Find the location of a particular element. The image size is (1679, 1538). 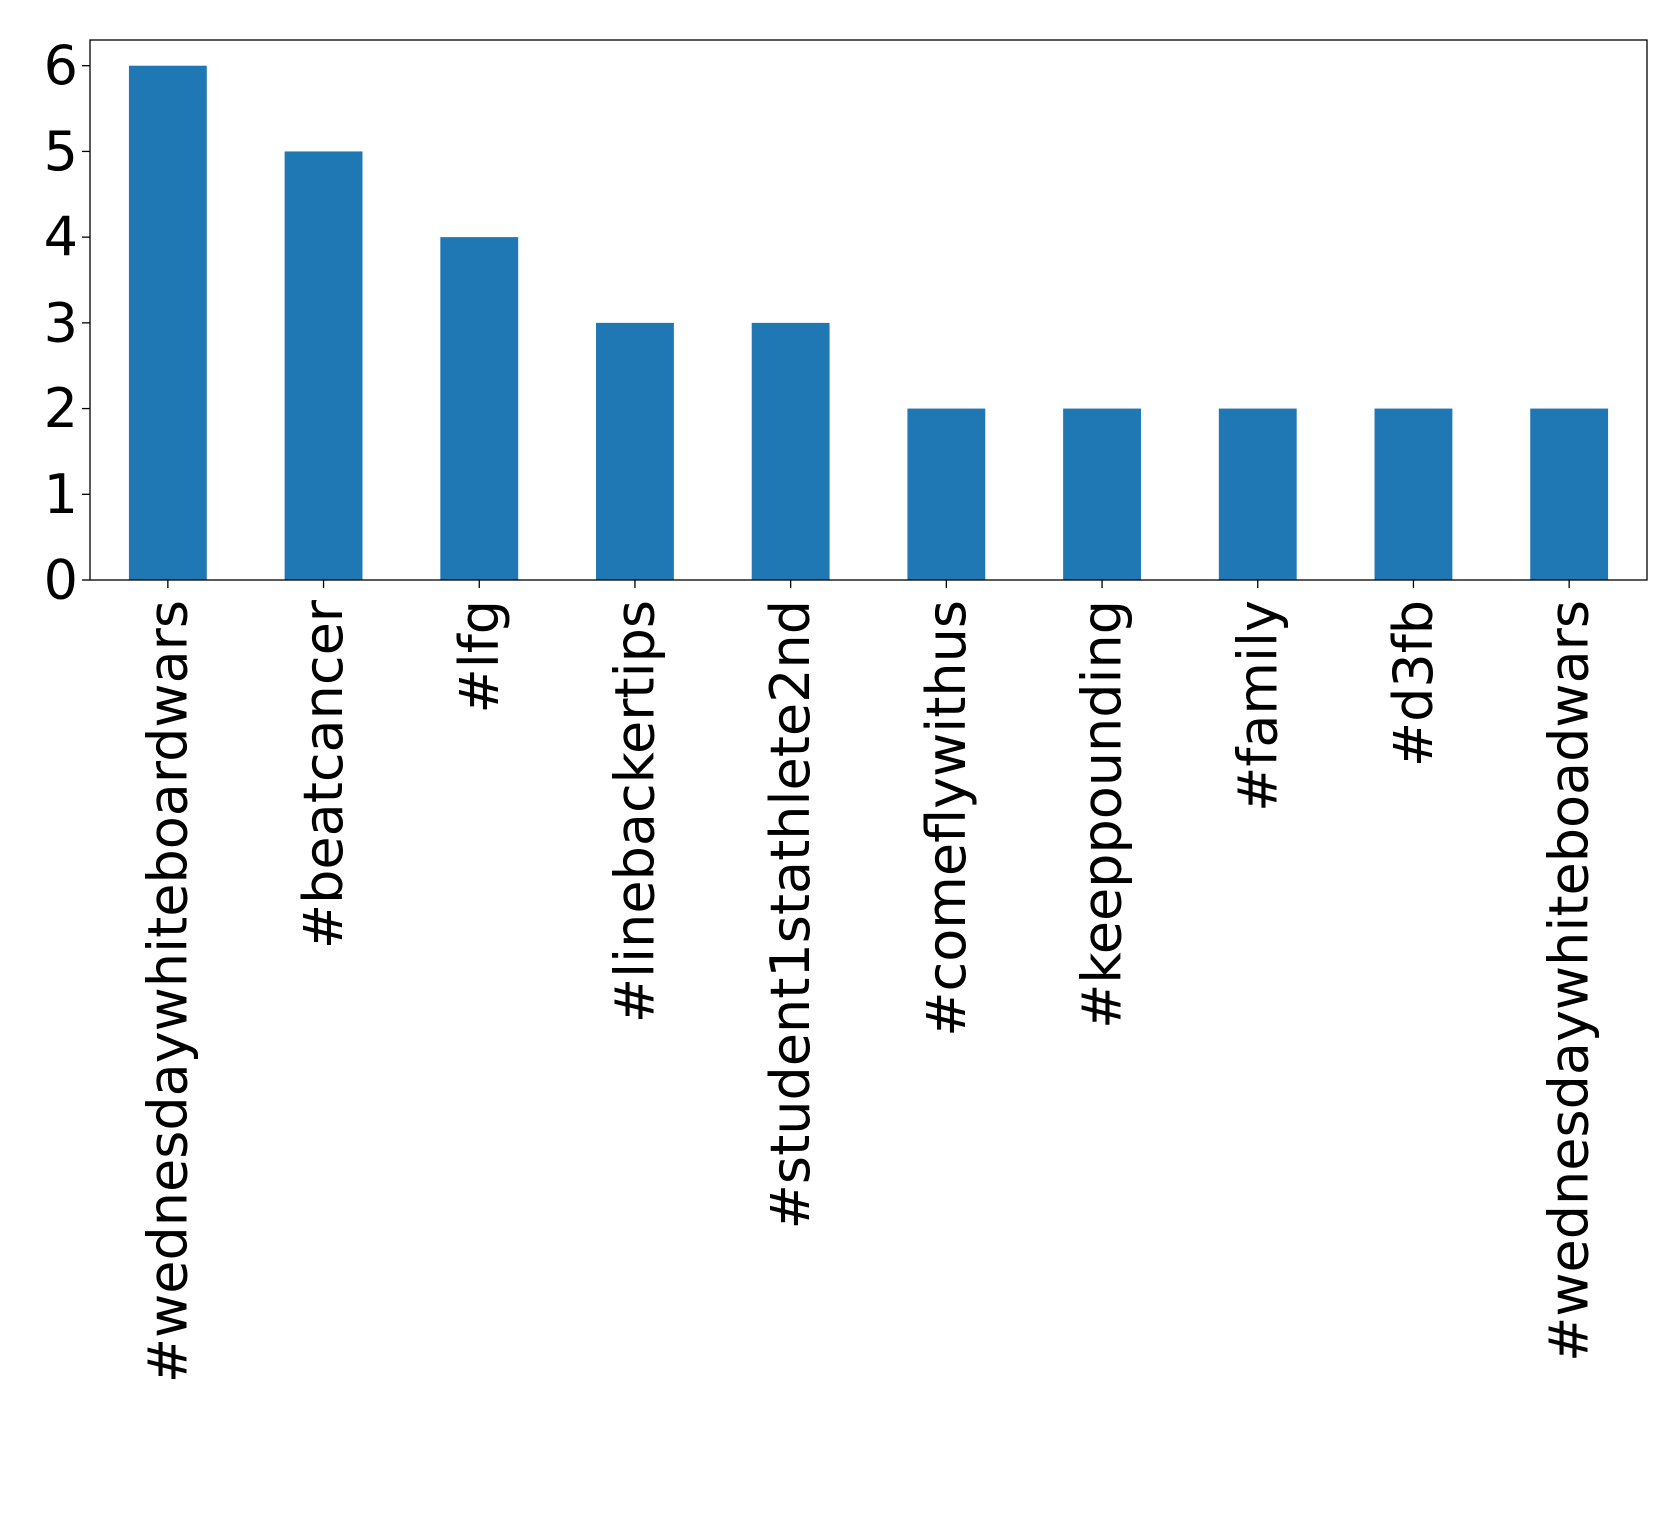

y-axis: 0 1 2 3 4 5 6 is located at coordinates (67, 323).